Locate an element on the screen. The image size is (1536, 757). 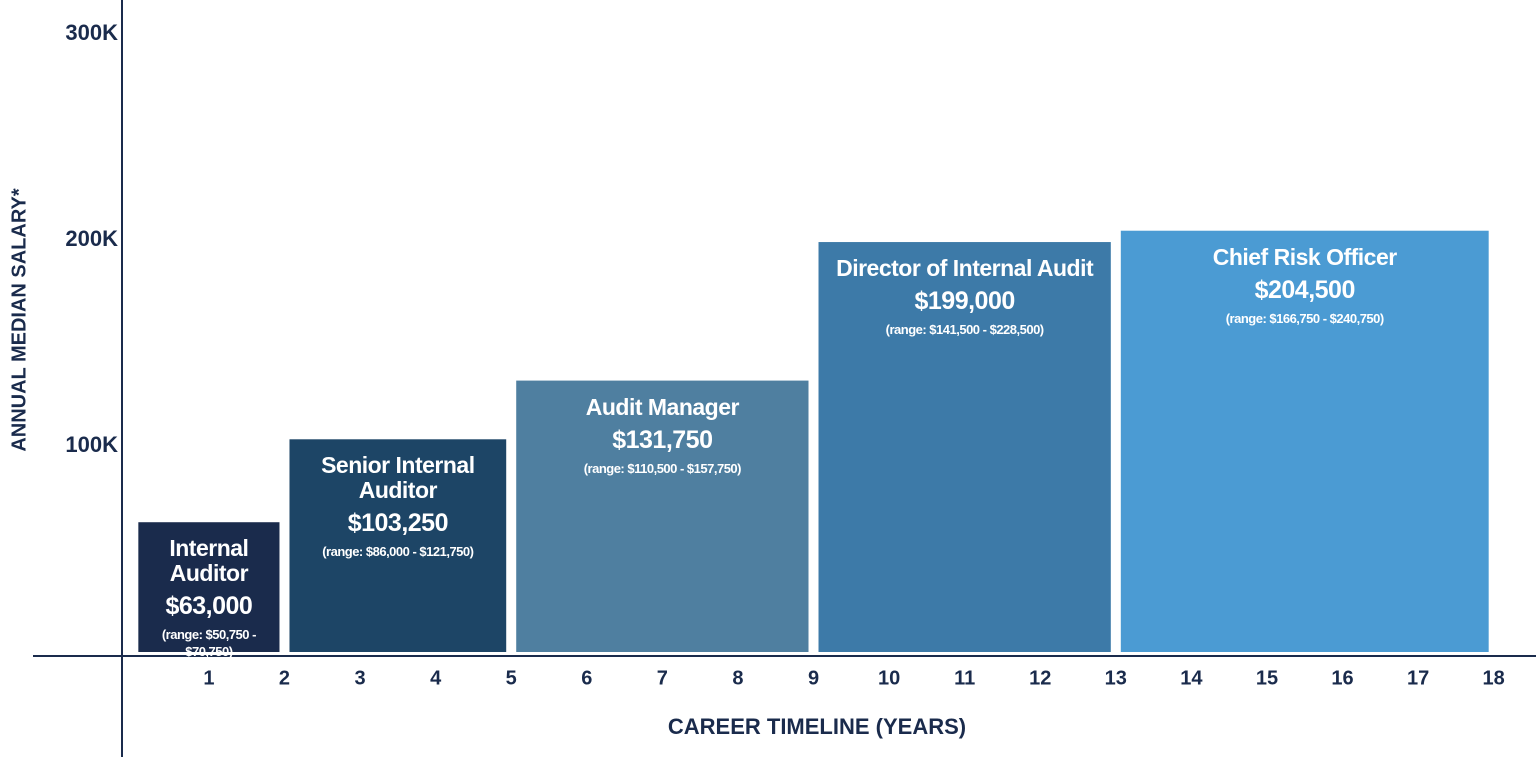
x-tick-label: 3 is located at coordinates (359, 678).